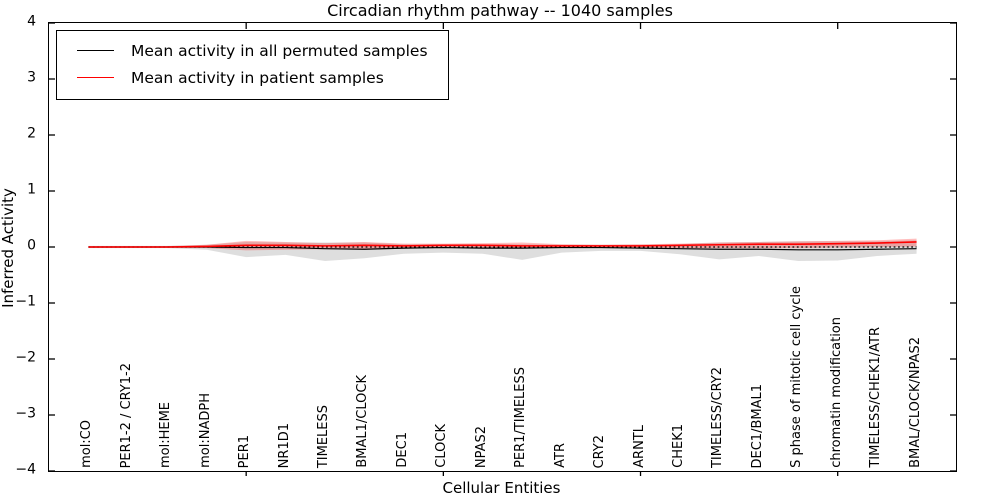  I want to click on x-category-label: BMAL1/CLOCK, so click(363, 421).